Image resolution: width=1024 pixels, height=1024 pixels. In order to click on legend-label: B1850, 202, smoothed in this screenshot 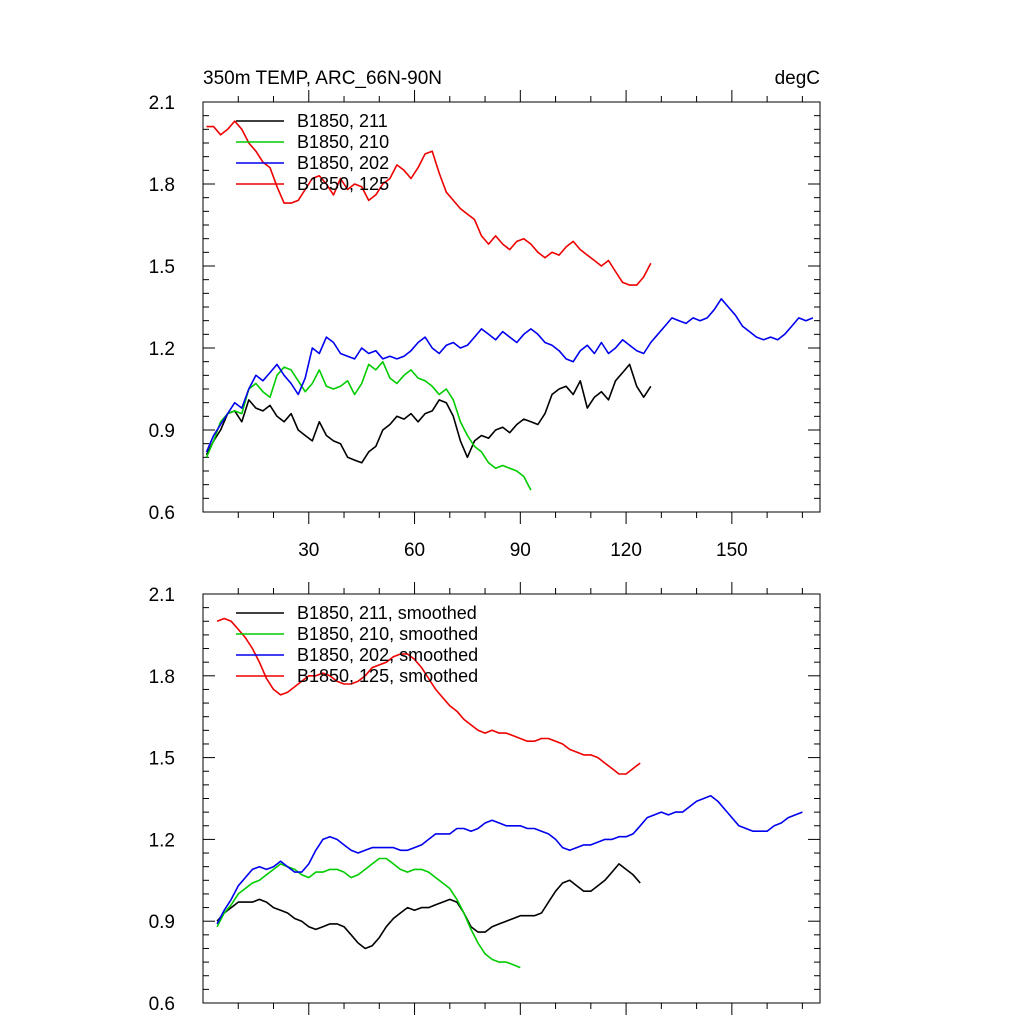, I will do `click(387, 655)`.